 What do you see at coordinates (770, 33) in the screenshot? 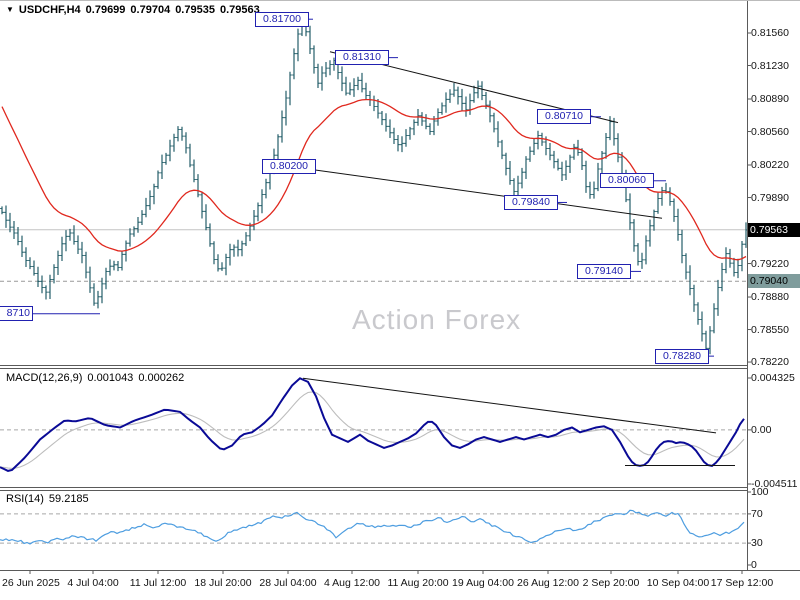
I see `price-axis-label: 0.81560` at bounding box center [770, 33].